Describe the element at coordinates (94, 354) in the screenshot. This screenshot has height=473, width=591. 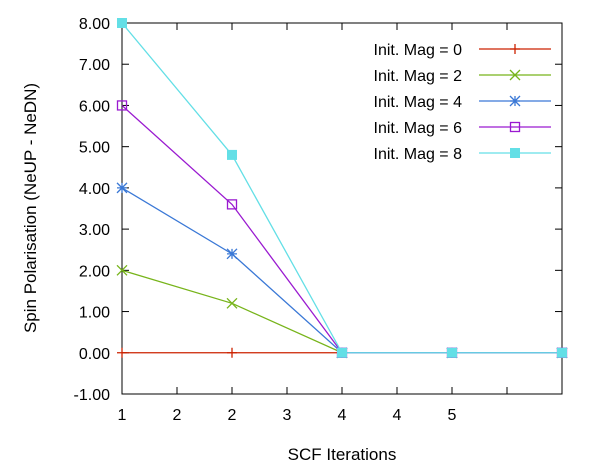
I see `y-tick-label: 0.00` at that location.